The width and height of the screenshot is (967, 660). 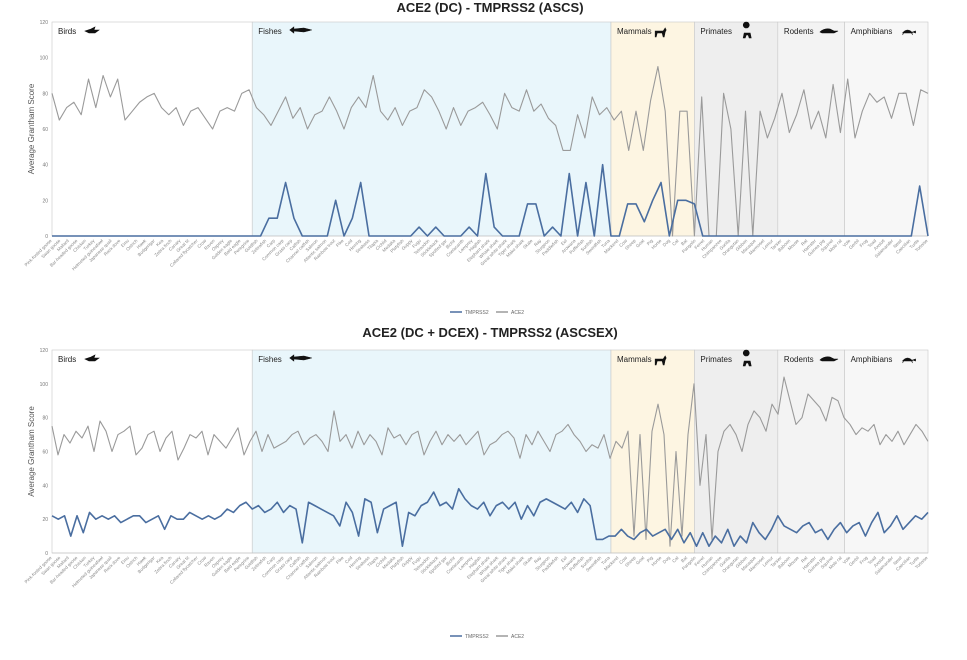 What do you see at coordinates (489, 332) in the screenshot?
I see `chart-title: ACE2 (DC + DCEX) - TMPRSS2 (ASCSEX)` at bounding box center [489, 332].